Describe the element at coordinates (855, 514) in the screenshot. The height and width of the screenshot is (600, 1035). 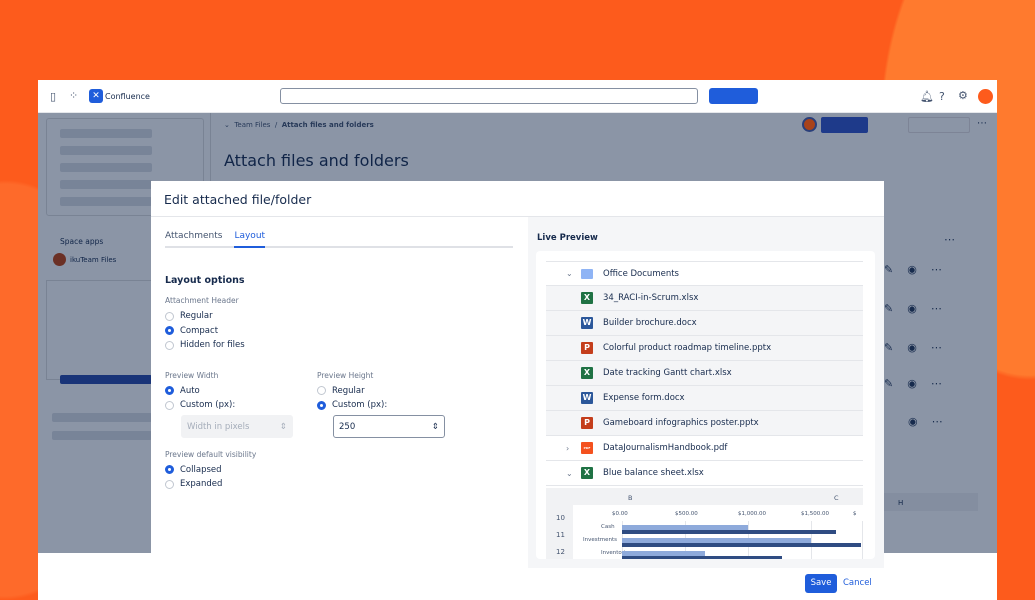
I see `x-tick-label: $` at that location.